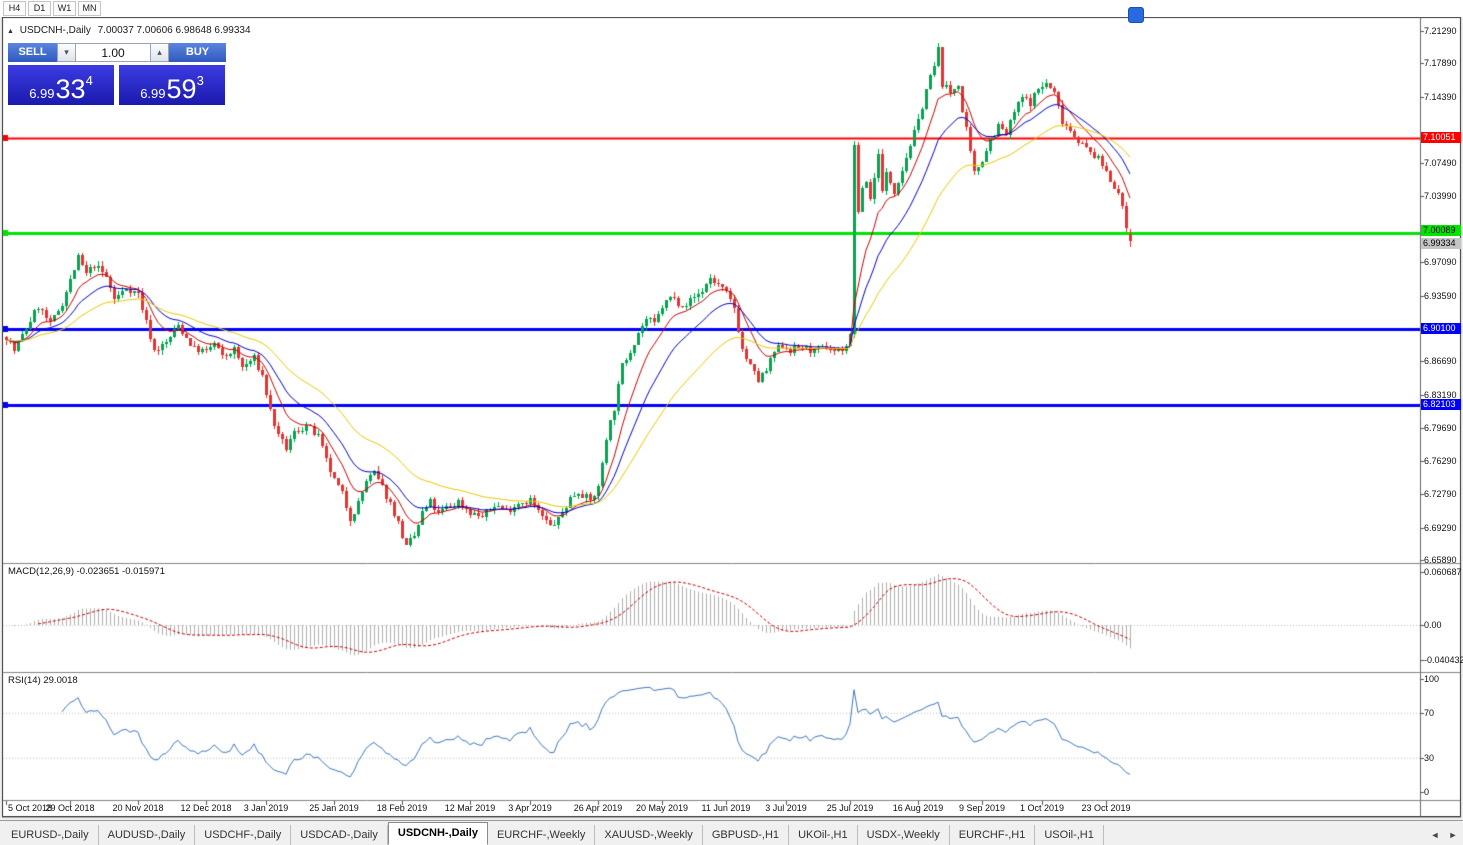 This screenshot has height=845, width=1463. What do you see at coordinates (117, 74) in the screenshot?
I see `one-click-trading-panel: SELL ▾ ▴ BUY 6.99 33 4 6.99 59 3` at bounding box center [117, 74].